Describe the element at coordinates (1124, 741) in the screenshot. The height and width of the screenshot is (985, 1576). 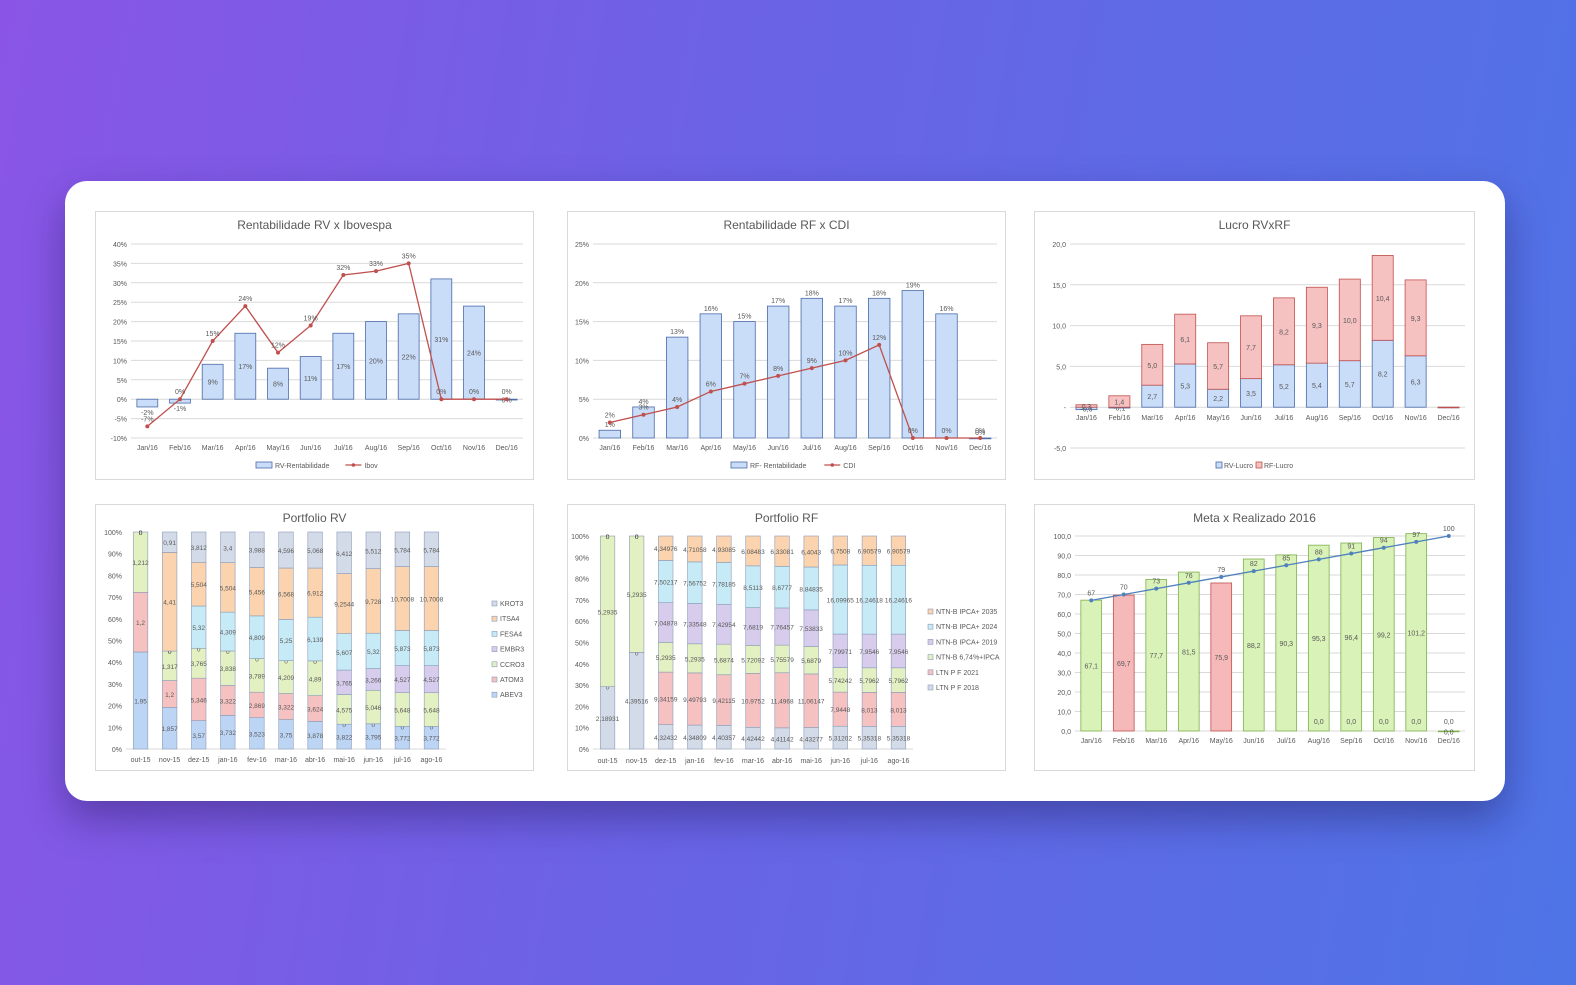
I see `x-tick-label: Feb/16` at that location.